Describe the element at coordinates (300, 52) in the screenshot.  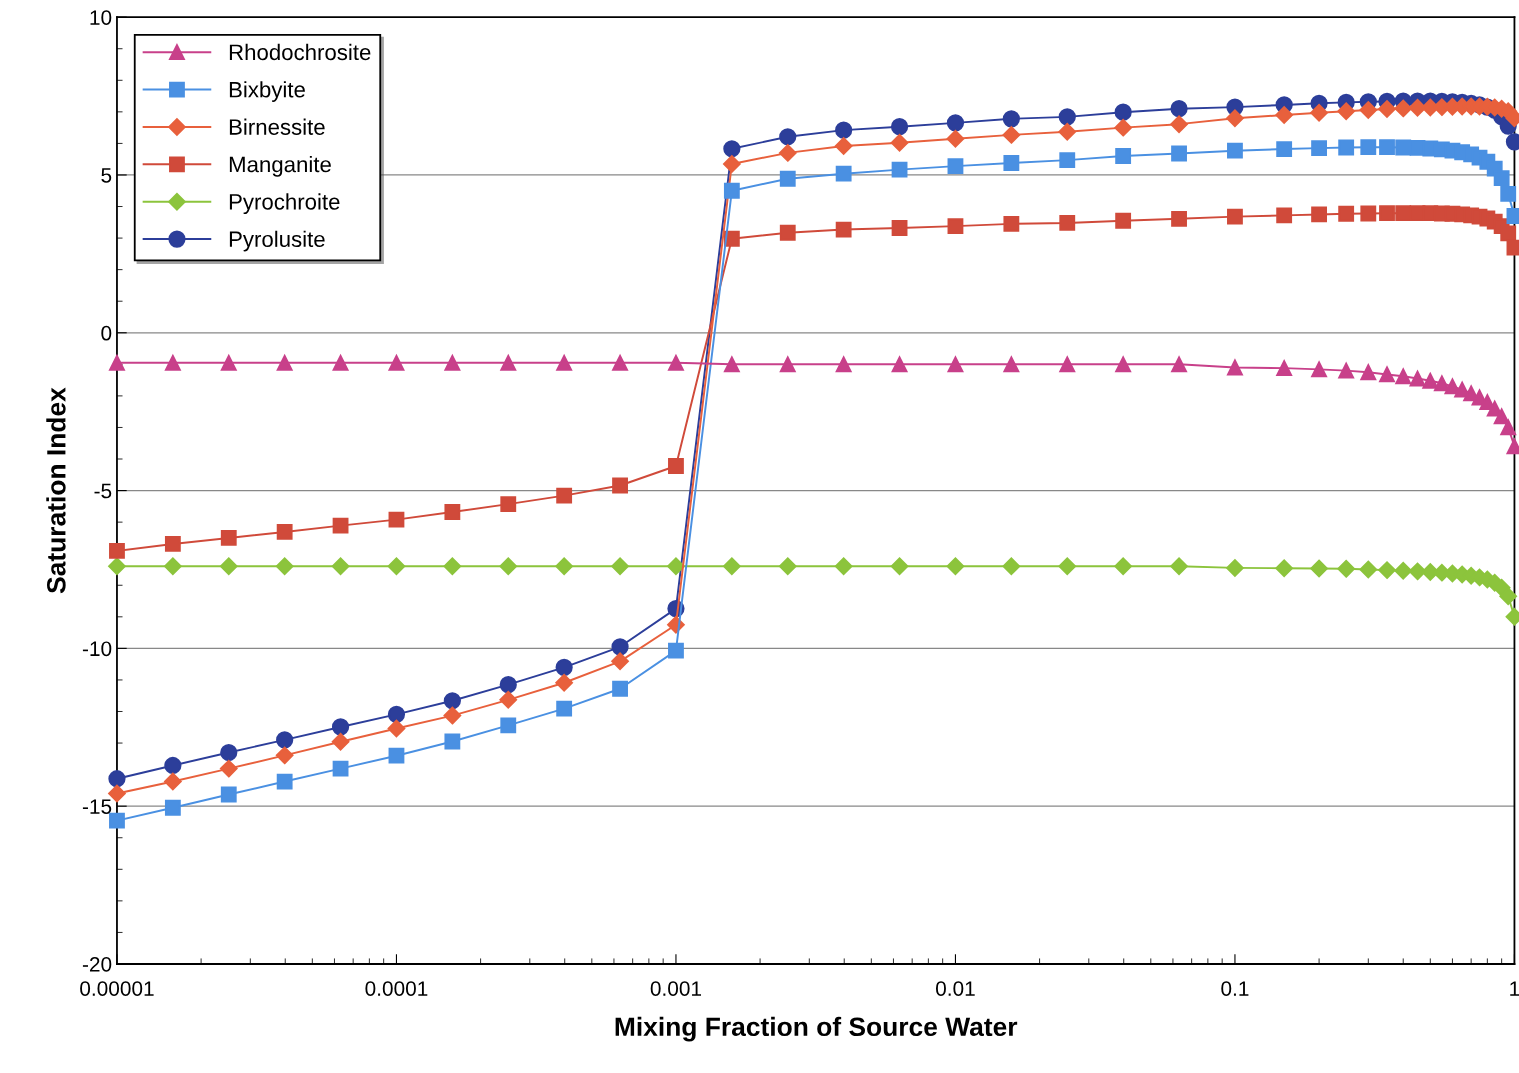
I see `legend-label: Rhodochrosite` at that location.